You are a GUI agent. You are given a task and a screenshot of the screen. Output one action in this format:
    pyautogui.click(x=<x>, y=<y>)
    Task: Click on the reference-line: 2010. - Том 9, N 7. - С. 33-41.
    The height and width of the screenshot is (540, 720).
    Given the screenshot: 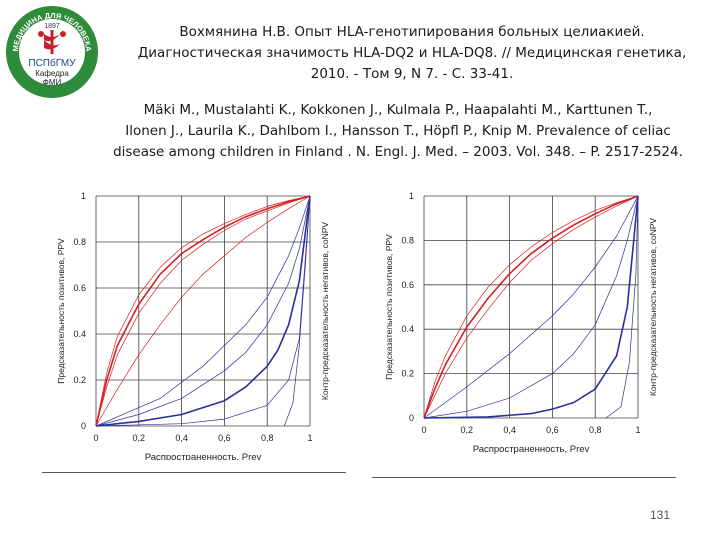 What is the action you would take?
    pyautogui.click(x=412, y=74)
    